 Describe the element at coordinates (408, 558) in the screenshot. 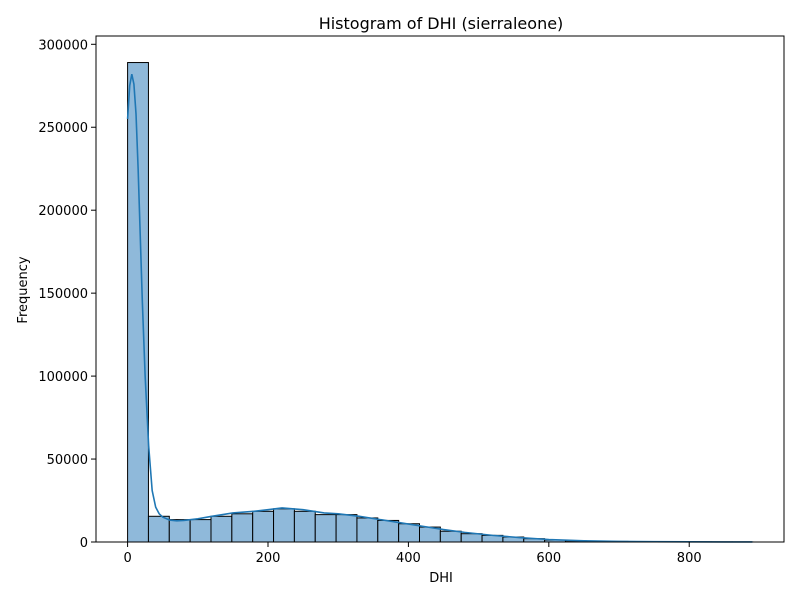

I see `x-tick-label: 400` at that location.